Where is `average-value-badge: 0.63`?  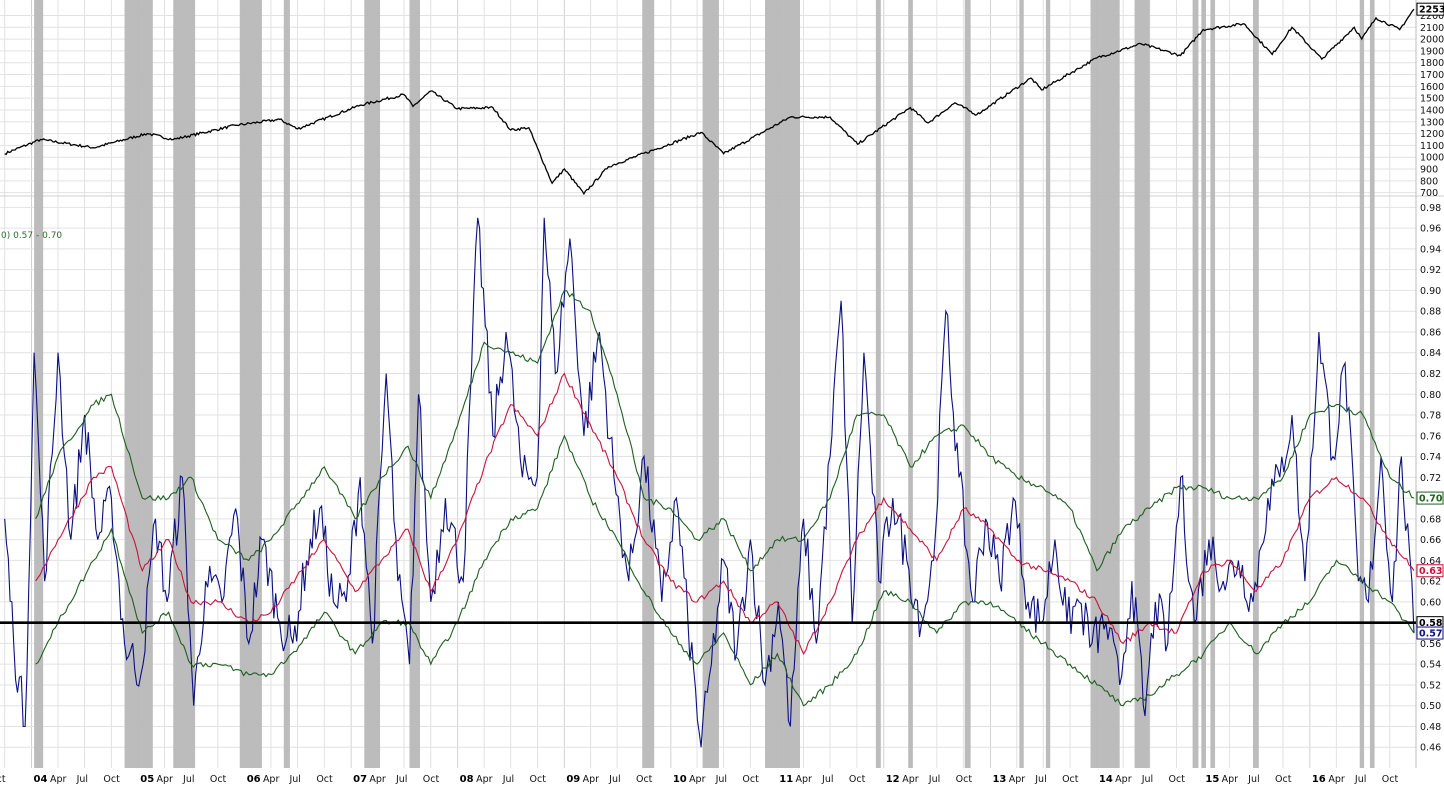 average-value-badge: 0.63 is located at coordinates (1430, 571).